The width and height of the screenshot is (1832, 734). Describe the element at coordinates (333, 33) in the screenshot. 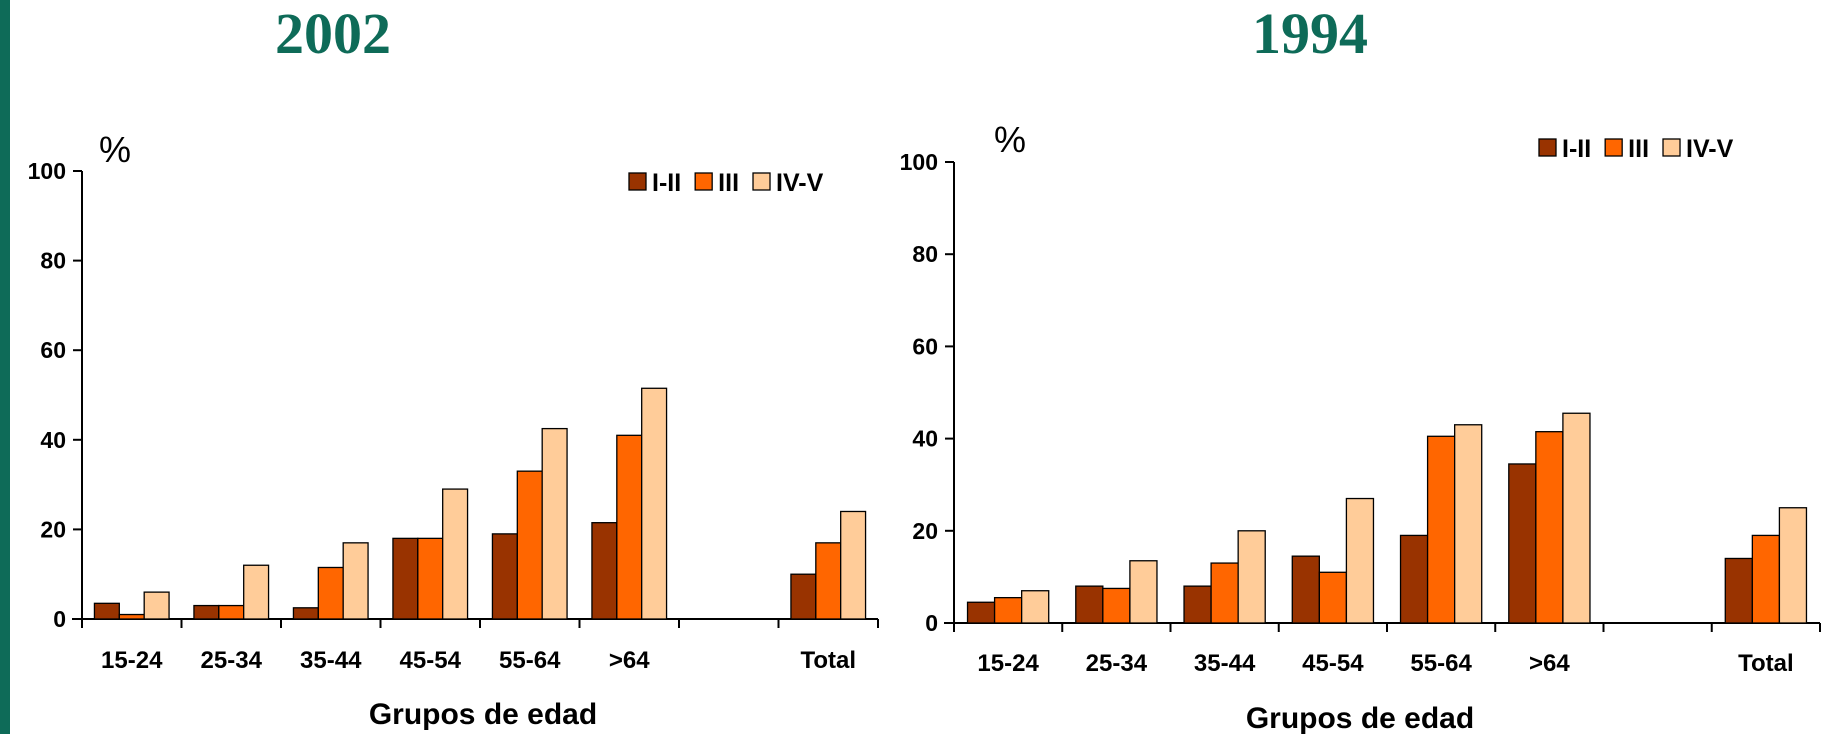

I see `chart-title: 2002` at that location.